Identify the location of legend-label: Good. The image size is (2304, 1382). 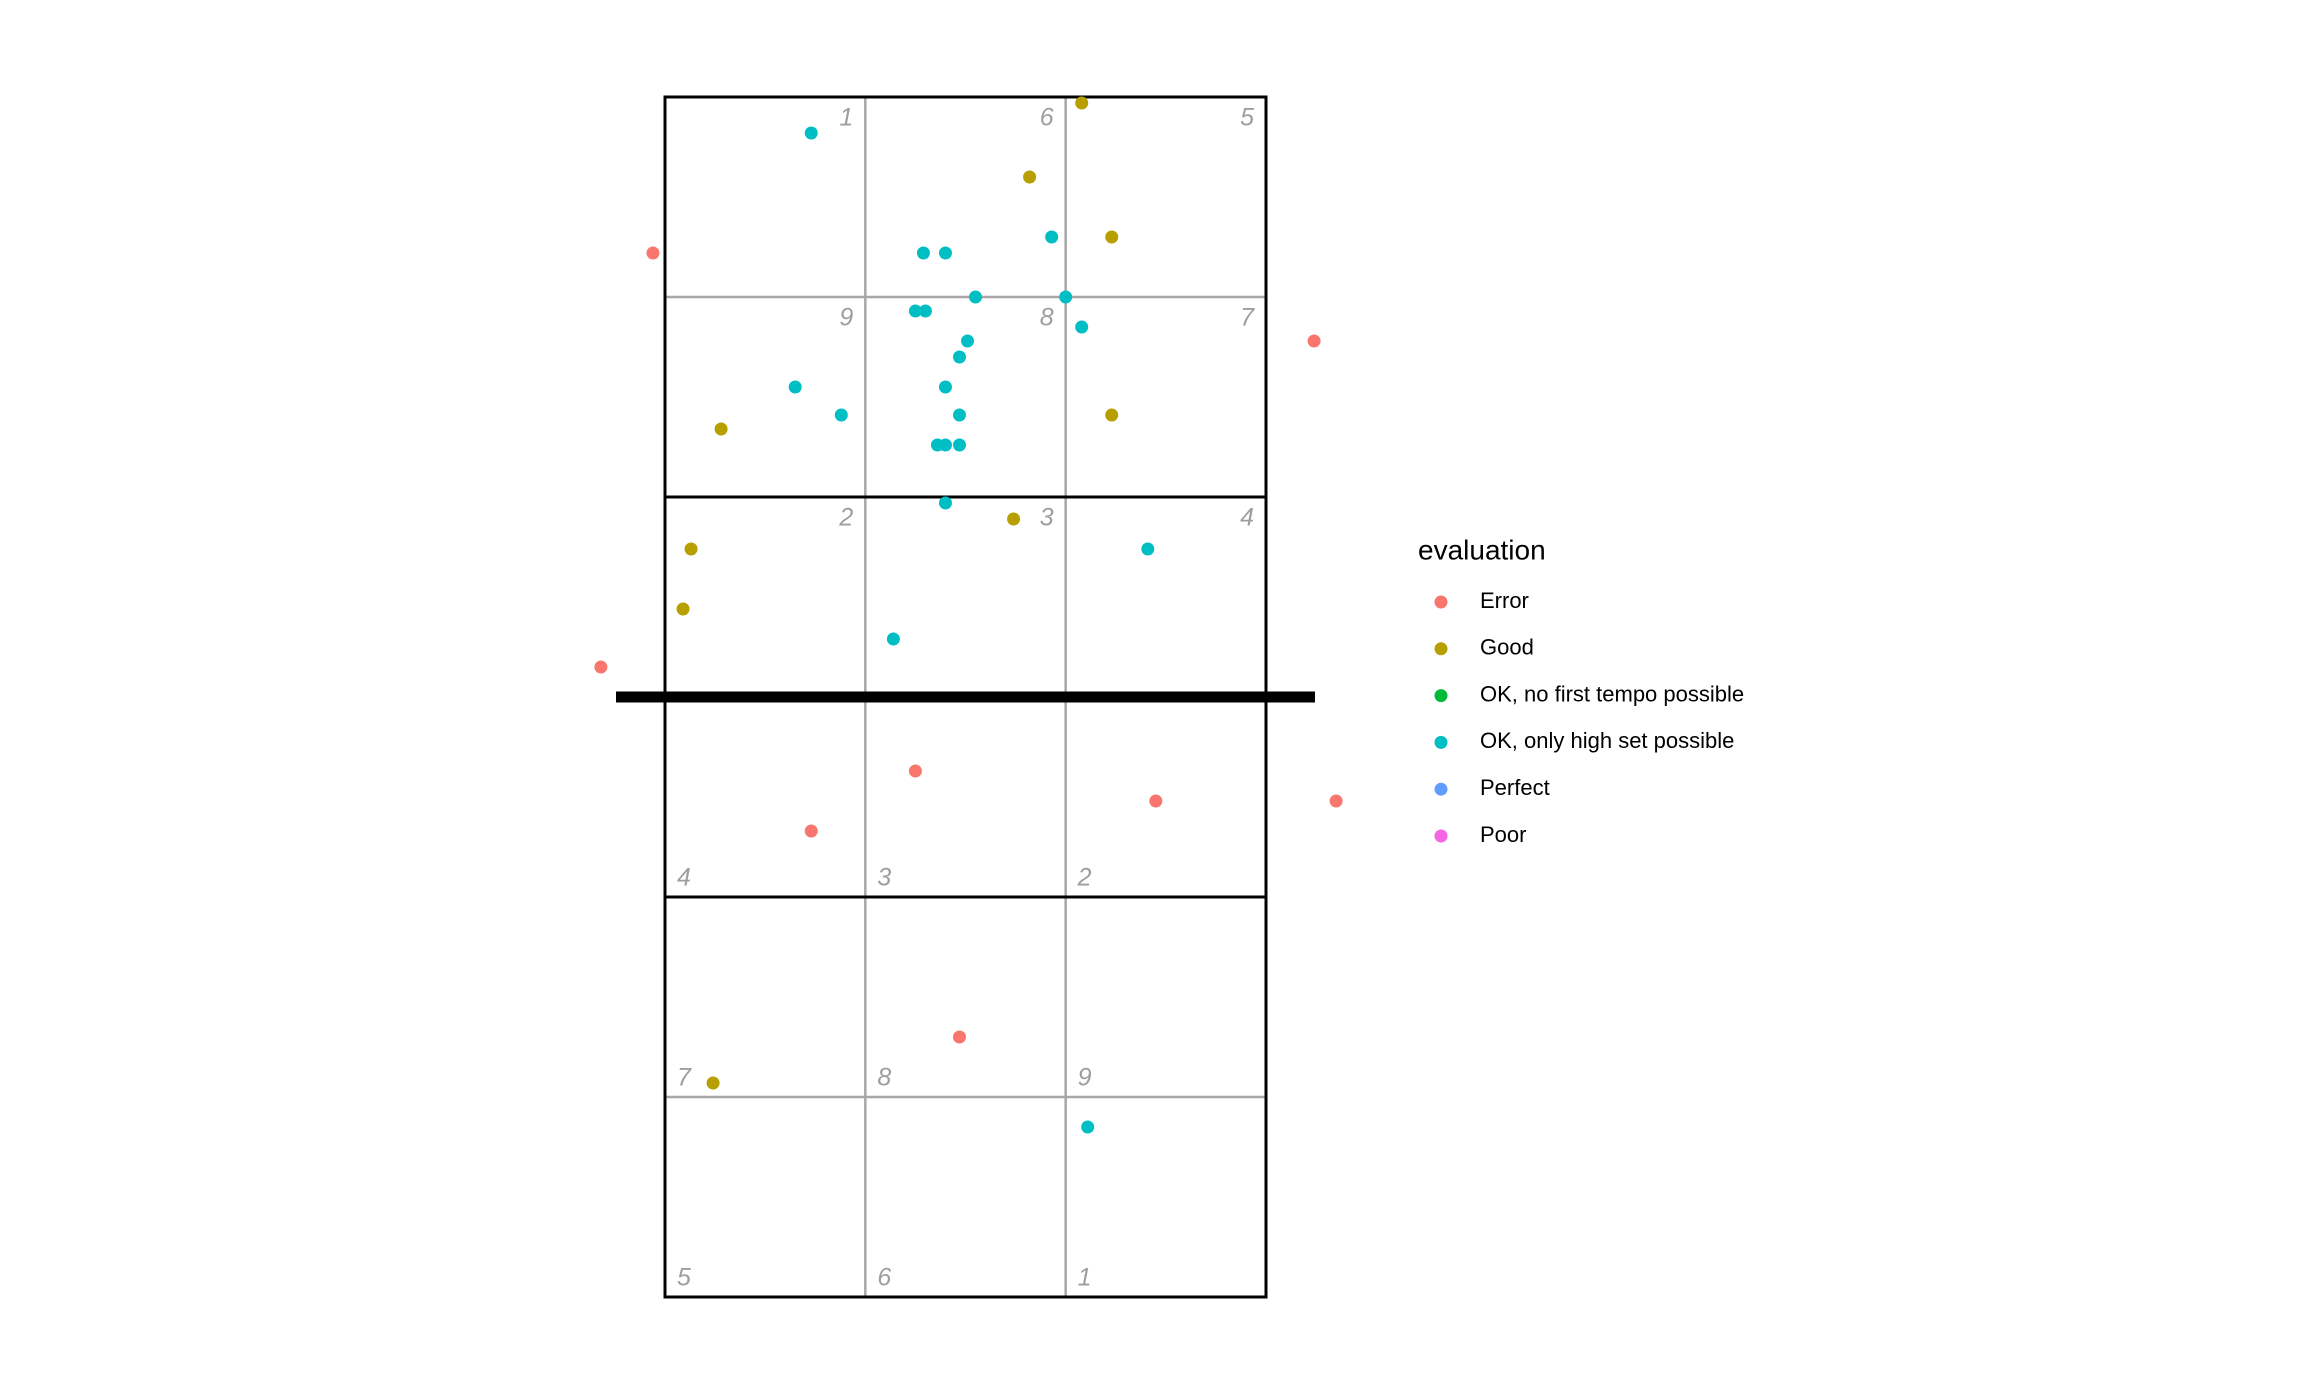
(1507, 647).